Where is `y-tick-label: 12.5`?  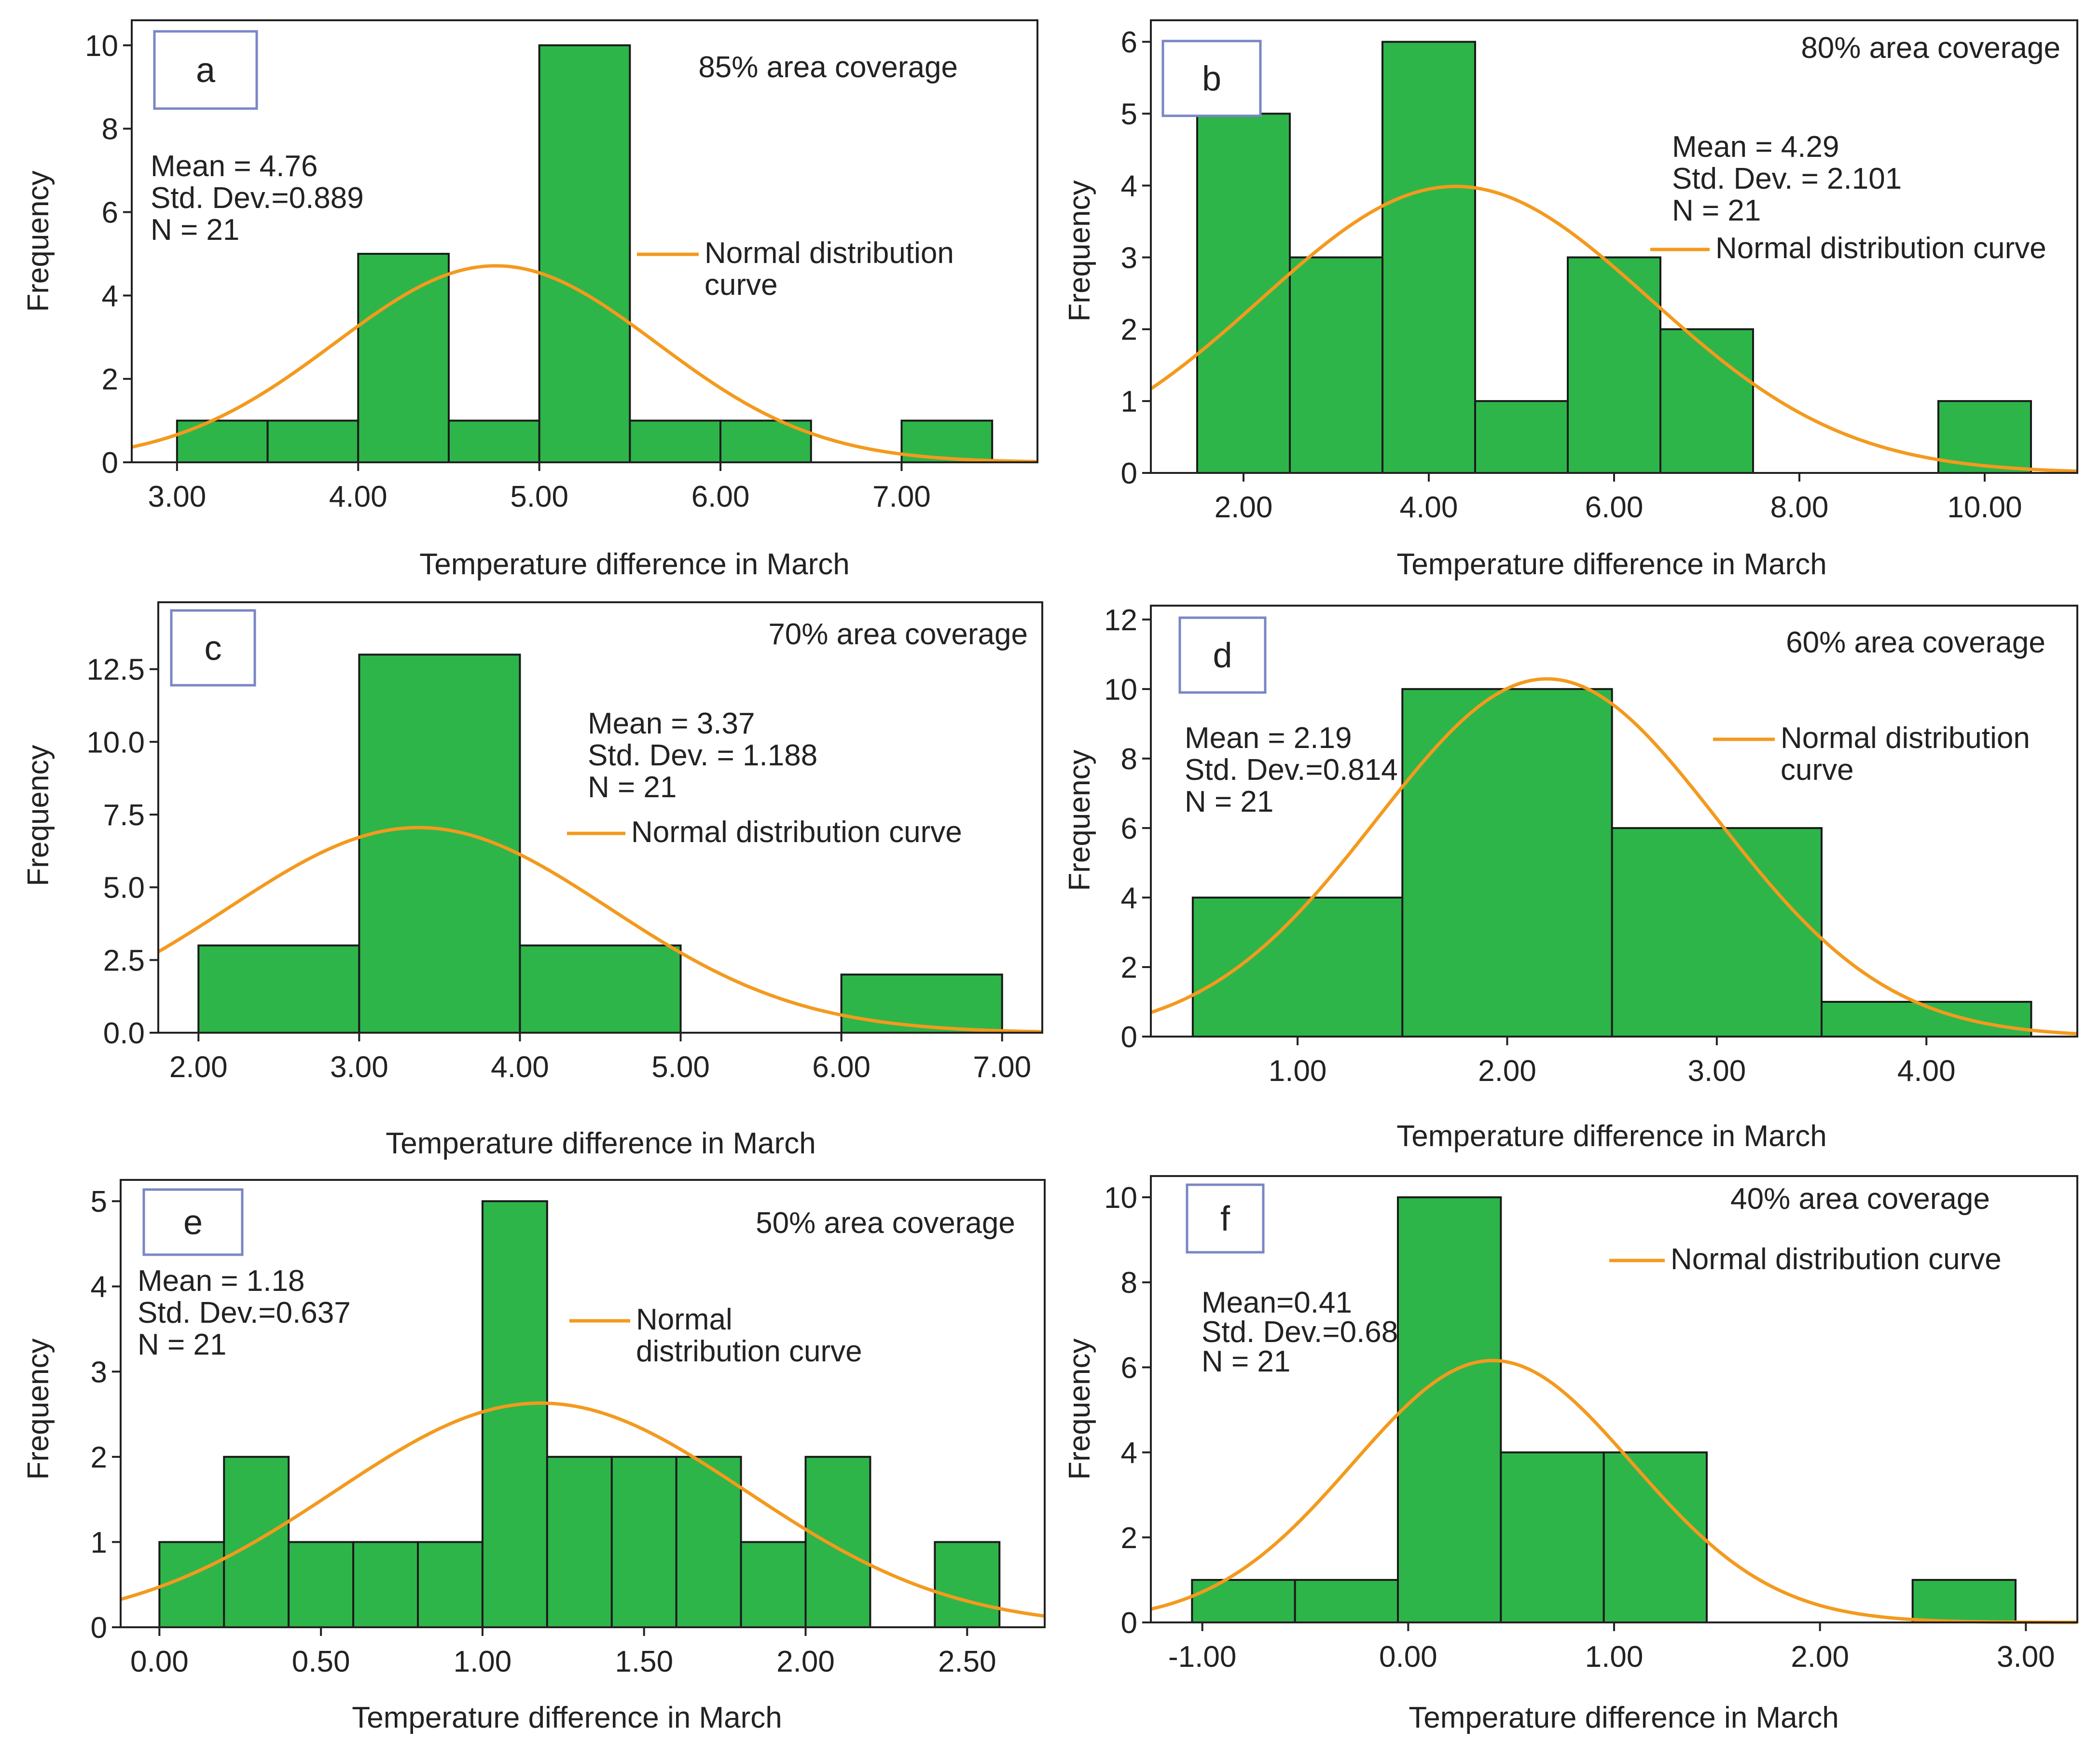 y-tick-label: 12.5 is located at coordinates (115, 670).